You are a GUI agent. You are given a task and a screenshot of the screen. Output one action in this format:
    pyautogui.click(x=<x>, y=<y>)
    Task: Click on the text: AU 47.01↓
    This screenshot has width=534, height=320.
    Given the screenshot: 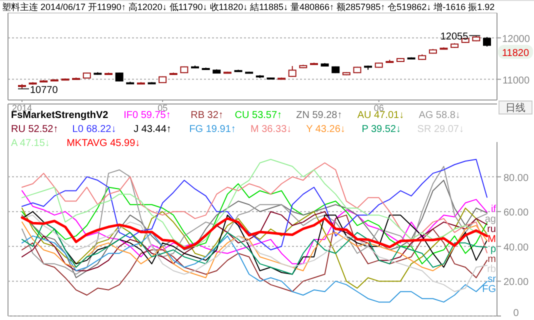 What is the action you would take?
    pyautogui.click(x=380, y=115)
    